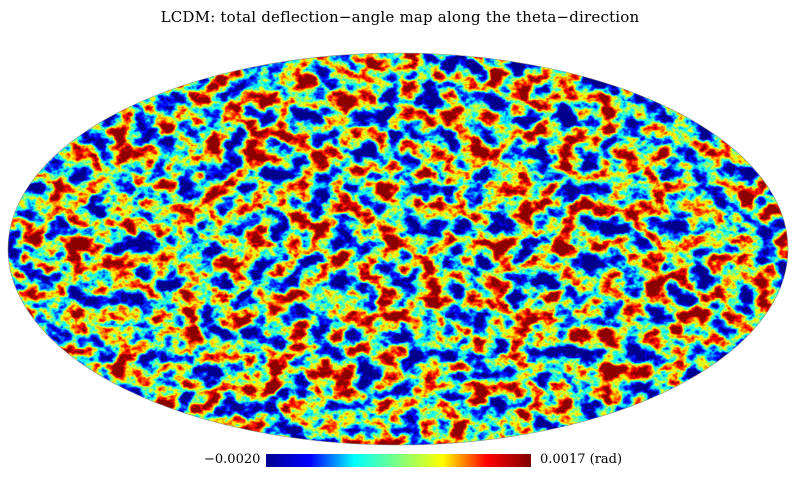  I want to click on colorbar-max-label: 0.0017 (rad), so click(581, 459).